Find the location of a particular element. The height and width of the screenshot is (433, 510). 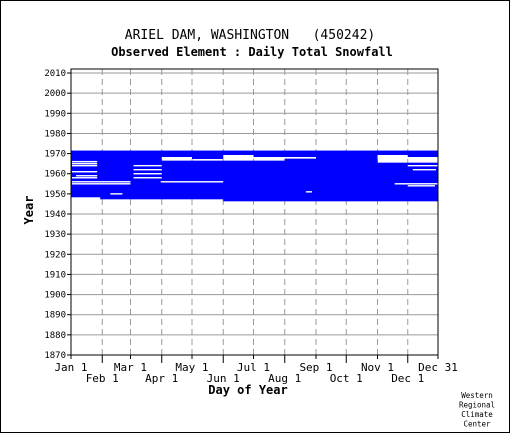

x-tick-label: Aug 1 is located at coordinates (284, 378).